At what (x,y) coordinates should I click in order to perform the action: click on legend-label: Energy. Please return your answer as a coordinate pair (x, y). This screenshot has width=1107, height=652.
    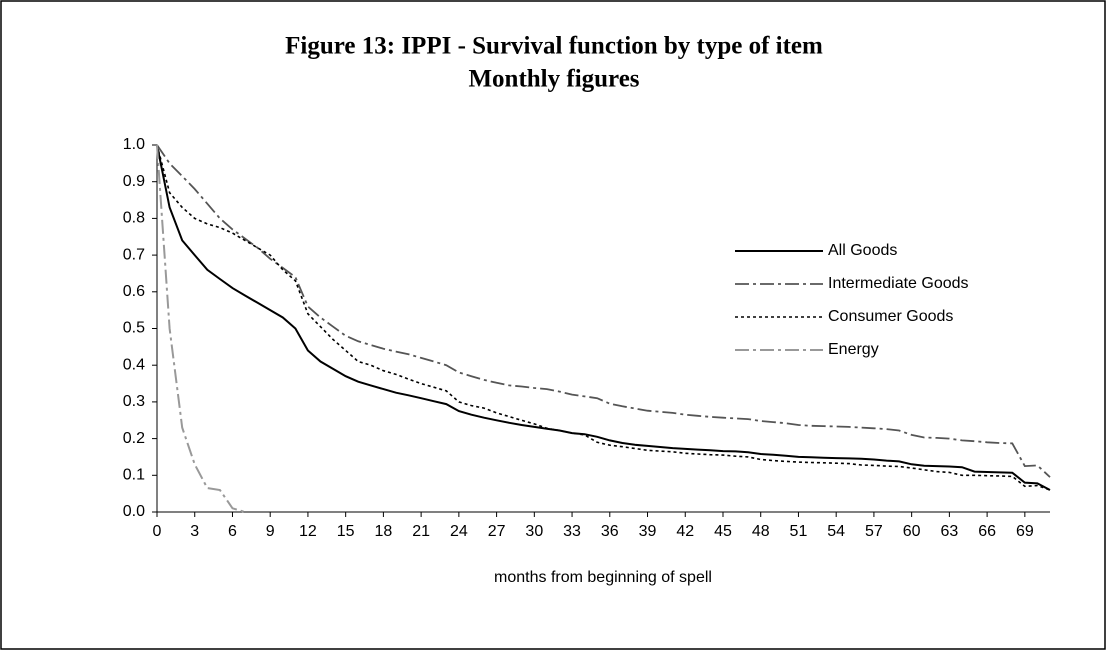
    Looking at the image, I should click on (853, 349).